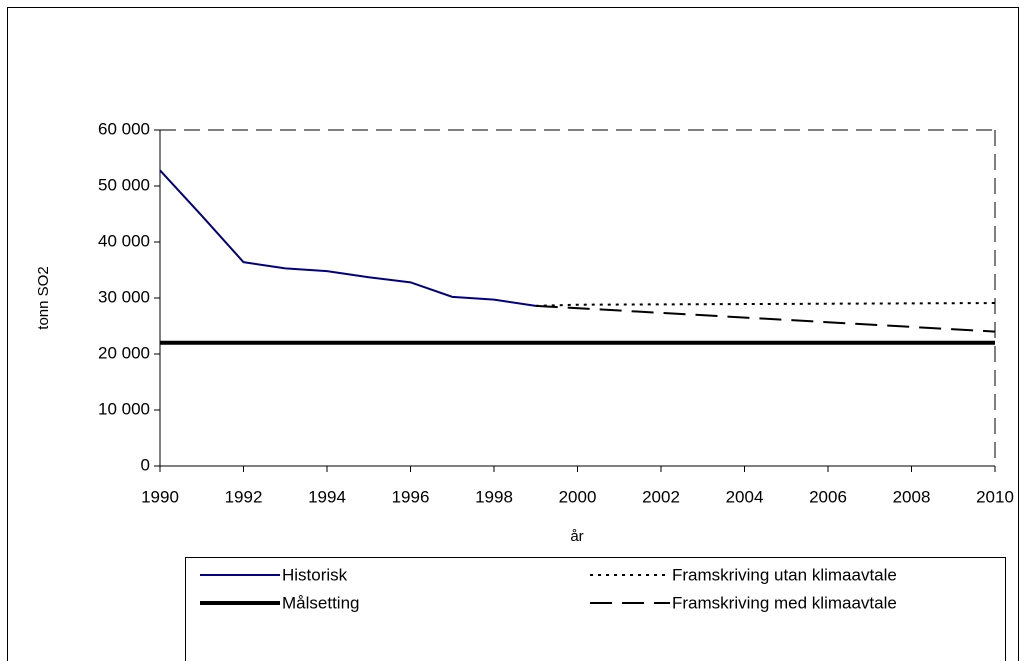  Describe the element at coordinates (124, 184) in the screenshot. I see `y-tick-label: 50 000` at that location.